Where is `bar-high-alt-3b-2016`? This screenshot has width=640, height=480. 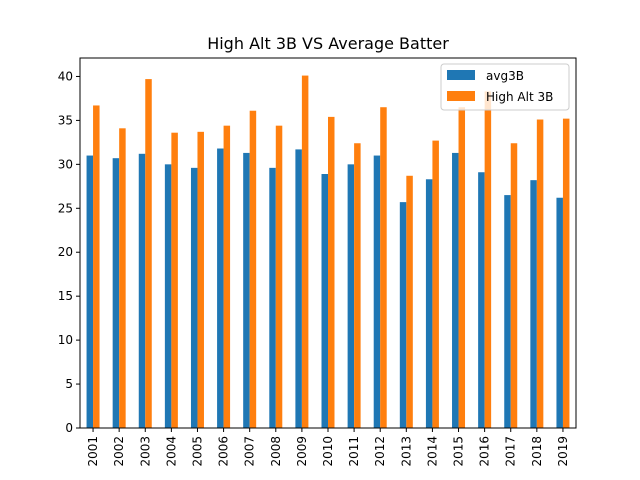
bar-high-alt-3b-2016 is located at coordinates (488, 260).